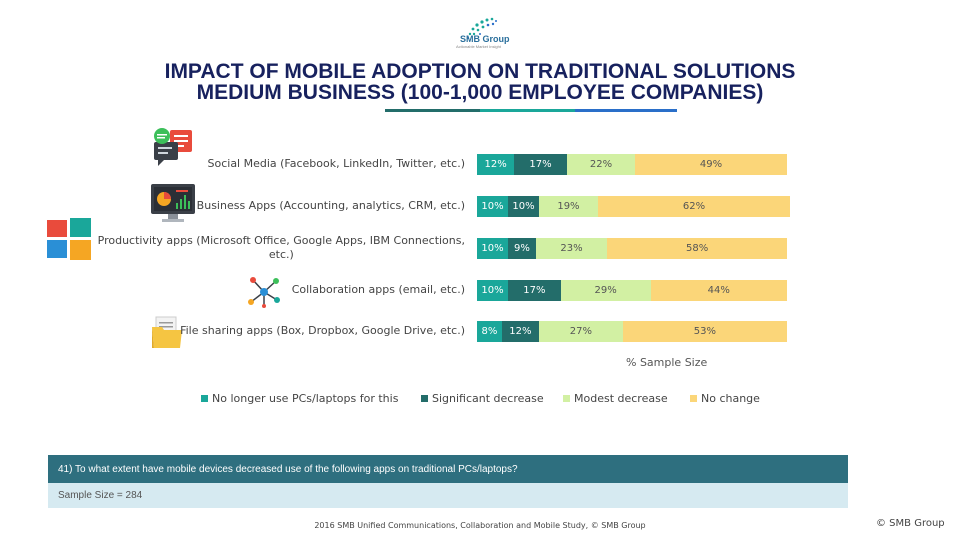 This screenshot has height=540, width=960. What do you see at coordinates (605, 290) in the screenshot?
I see `bar-segment: 29%` at bounding box center [605, 290].